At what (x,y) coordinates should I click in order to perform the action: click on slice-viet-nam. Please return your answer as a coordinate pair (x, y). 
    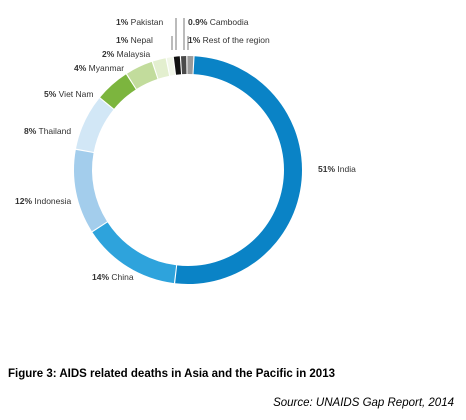
    Looking at the image, I should click on (118, 91).